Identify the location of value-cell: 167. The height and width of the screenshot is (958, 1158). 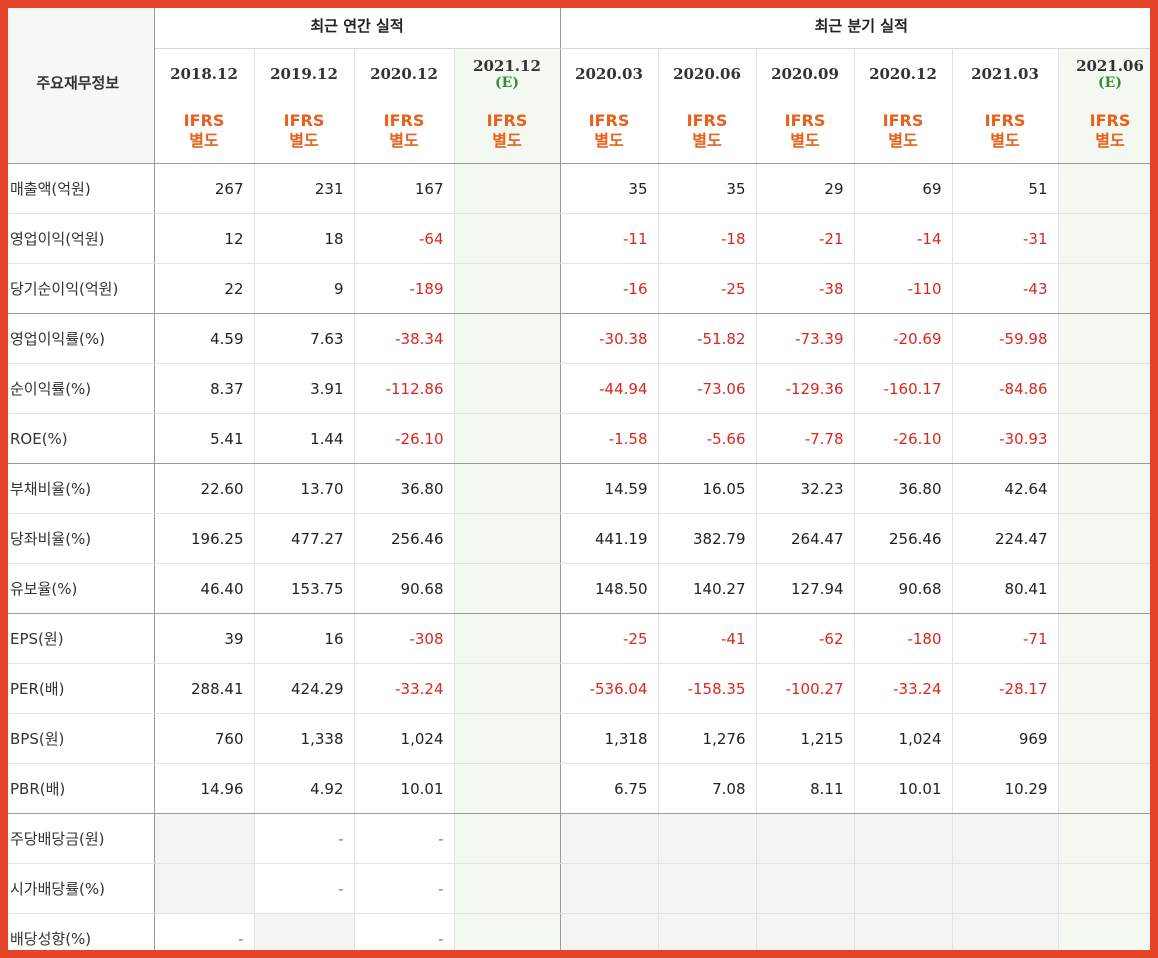
(404, 188).